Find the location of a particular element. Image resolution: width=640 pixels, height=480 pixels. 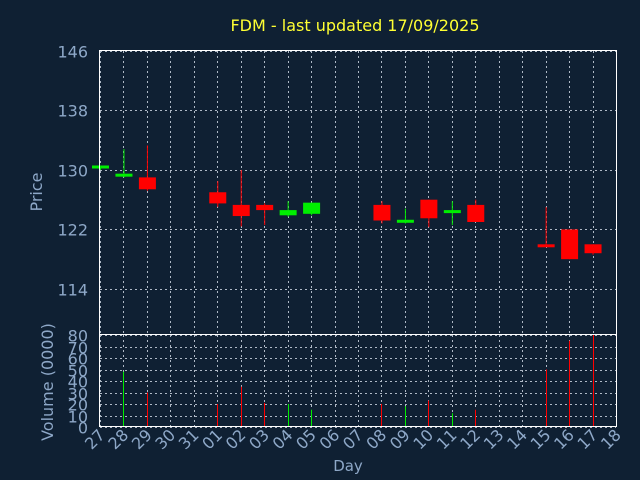

volume-tick-60: 60 is located at coordinates (78, 359).